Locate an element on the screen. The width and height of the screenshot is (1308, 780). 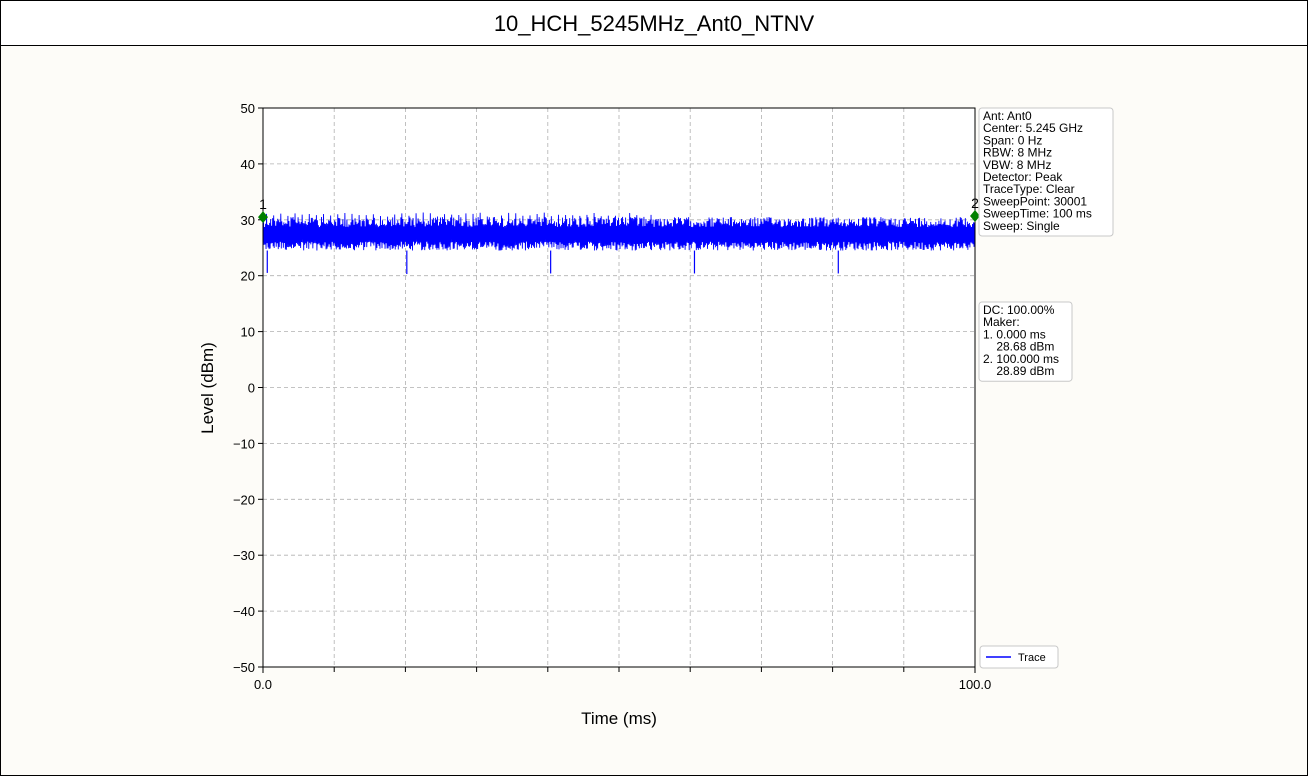
trace-line is located at coordinates (619, 231).